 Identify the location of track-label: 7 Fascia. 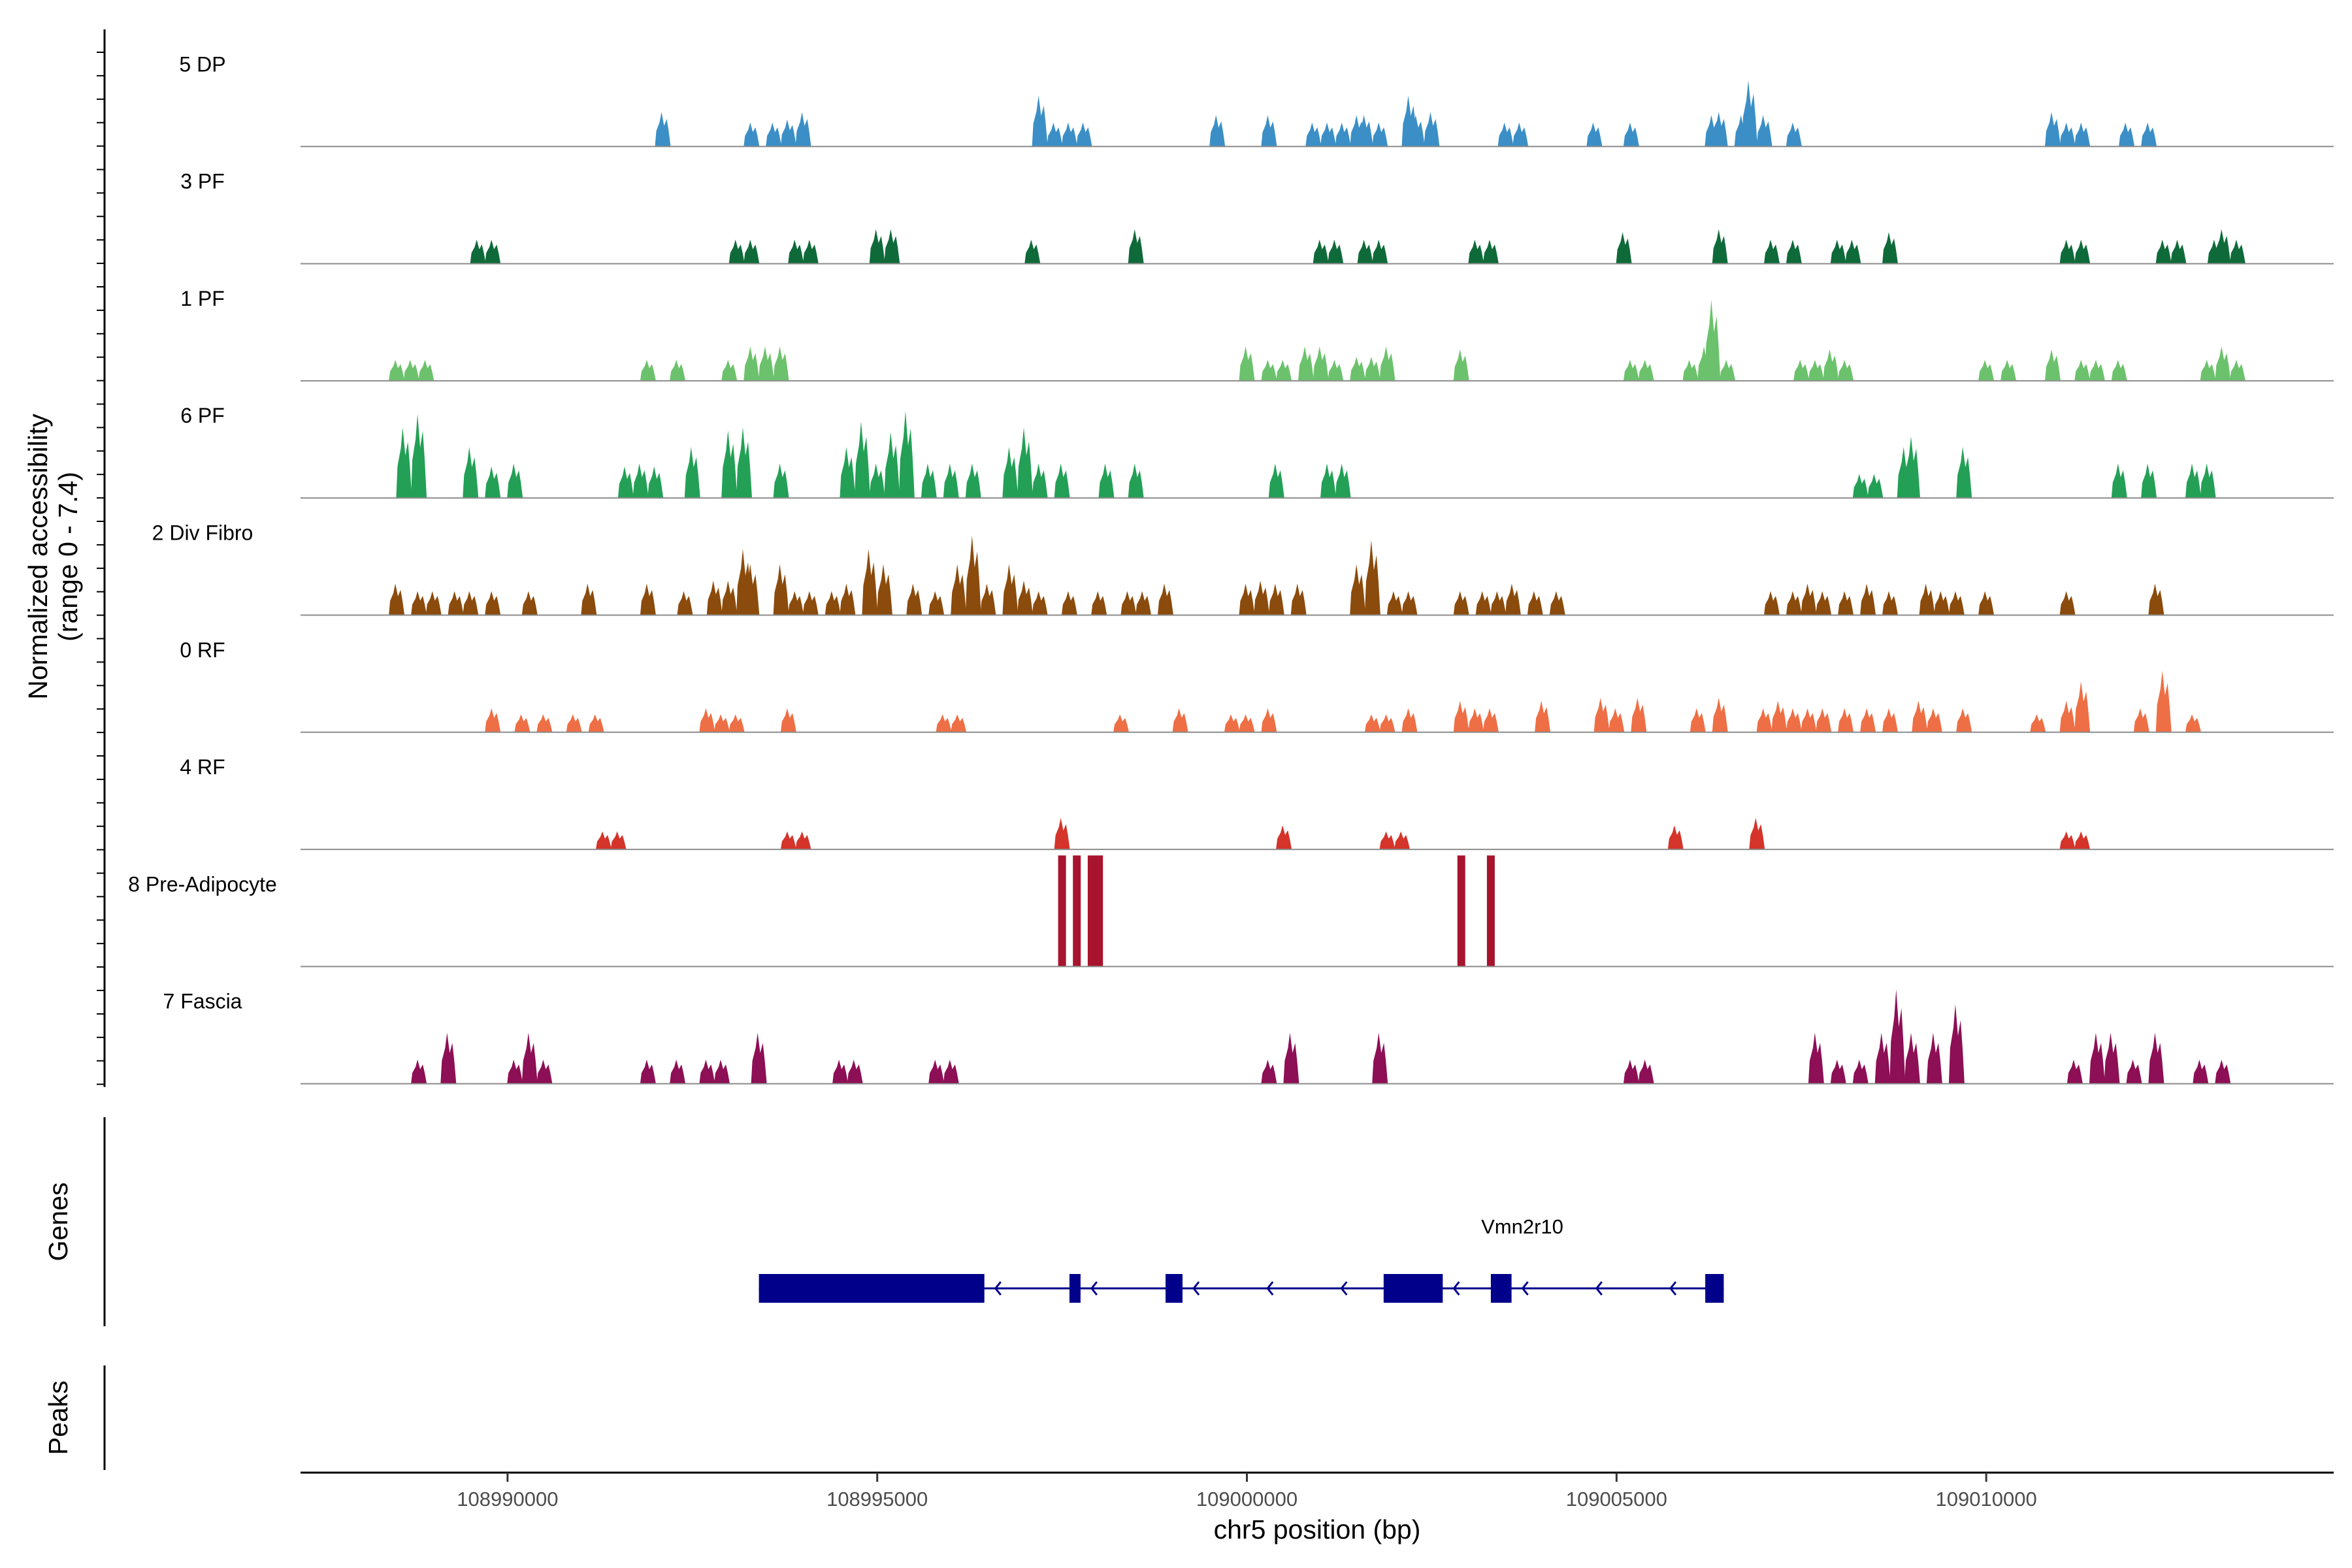
(202, 1001).